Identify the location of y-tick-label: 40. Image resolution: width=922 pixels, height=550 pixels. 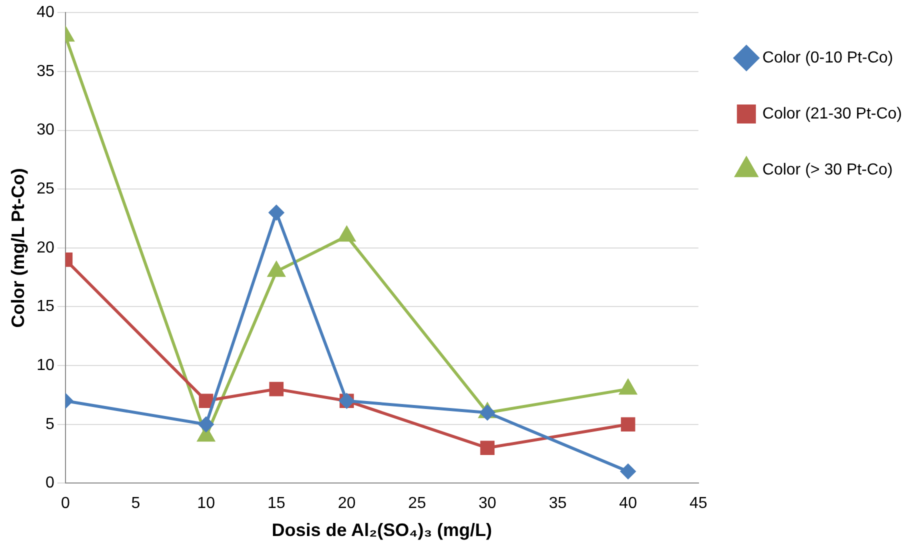
(45, 13).